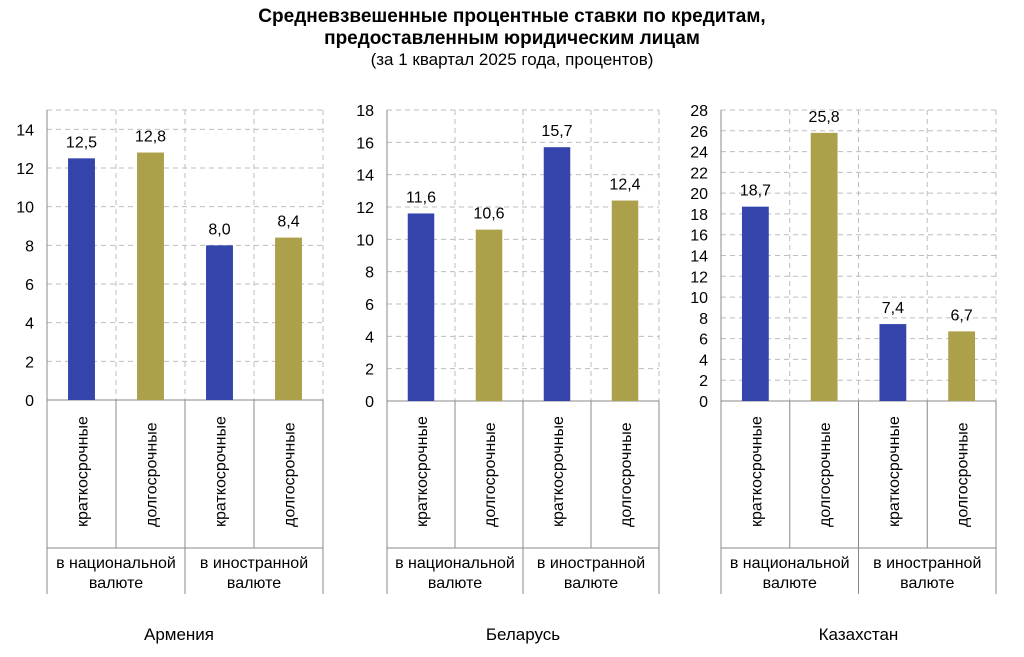  Describe the element at coordinates (699, 257) in the screenshot. I see `chart-3-y-tick-label: 14` at that location.